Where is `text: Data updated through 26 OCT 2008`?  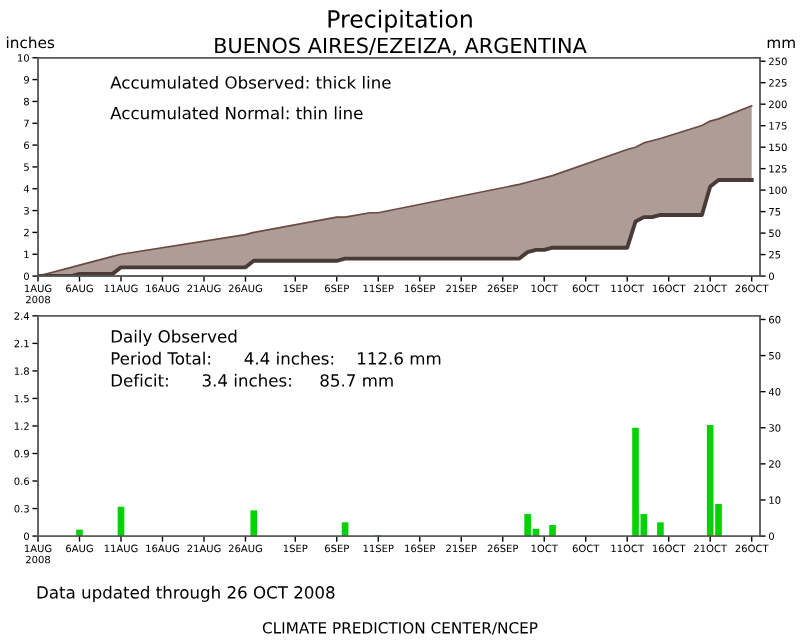 text: Data updated through 26 OCT 2008 is located at coordinates (186, 593).